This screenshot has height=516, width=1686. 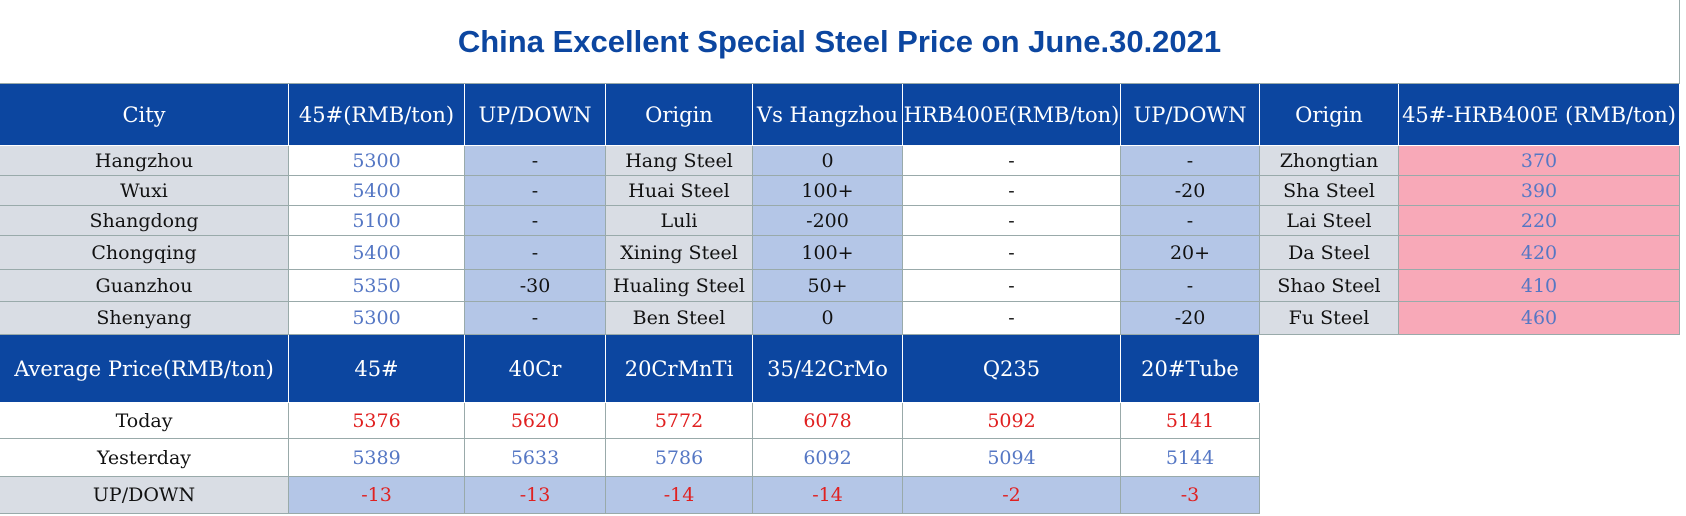 What do you see at coordinates (144, 286) in the screenshot?
I see `table-cell: Guanzhou` at bounding box center [144, 286].